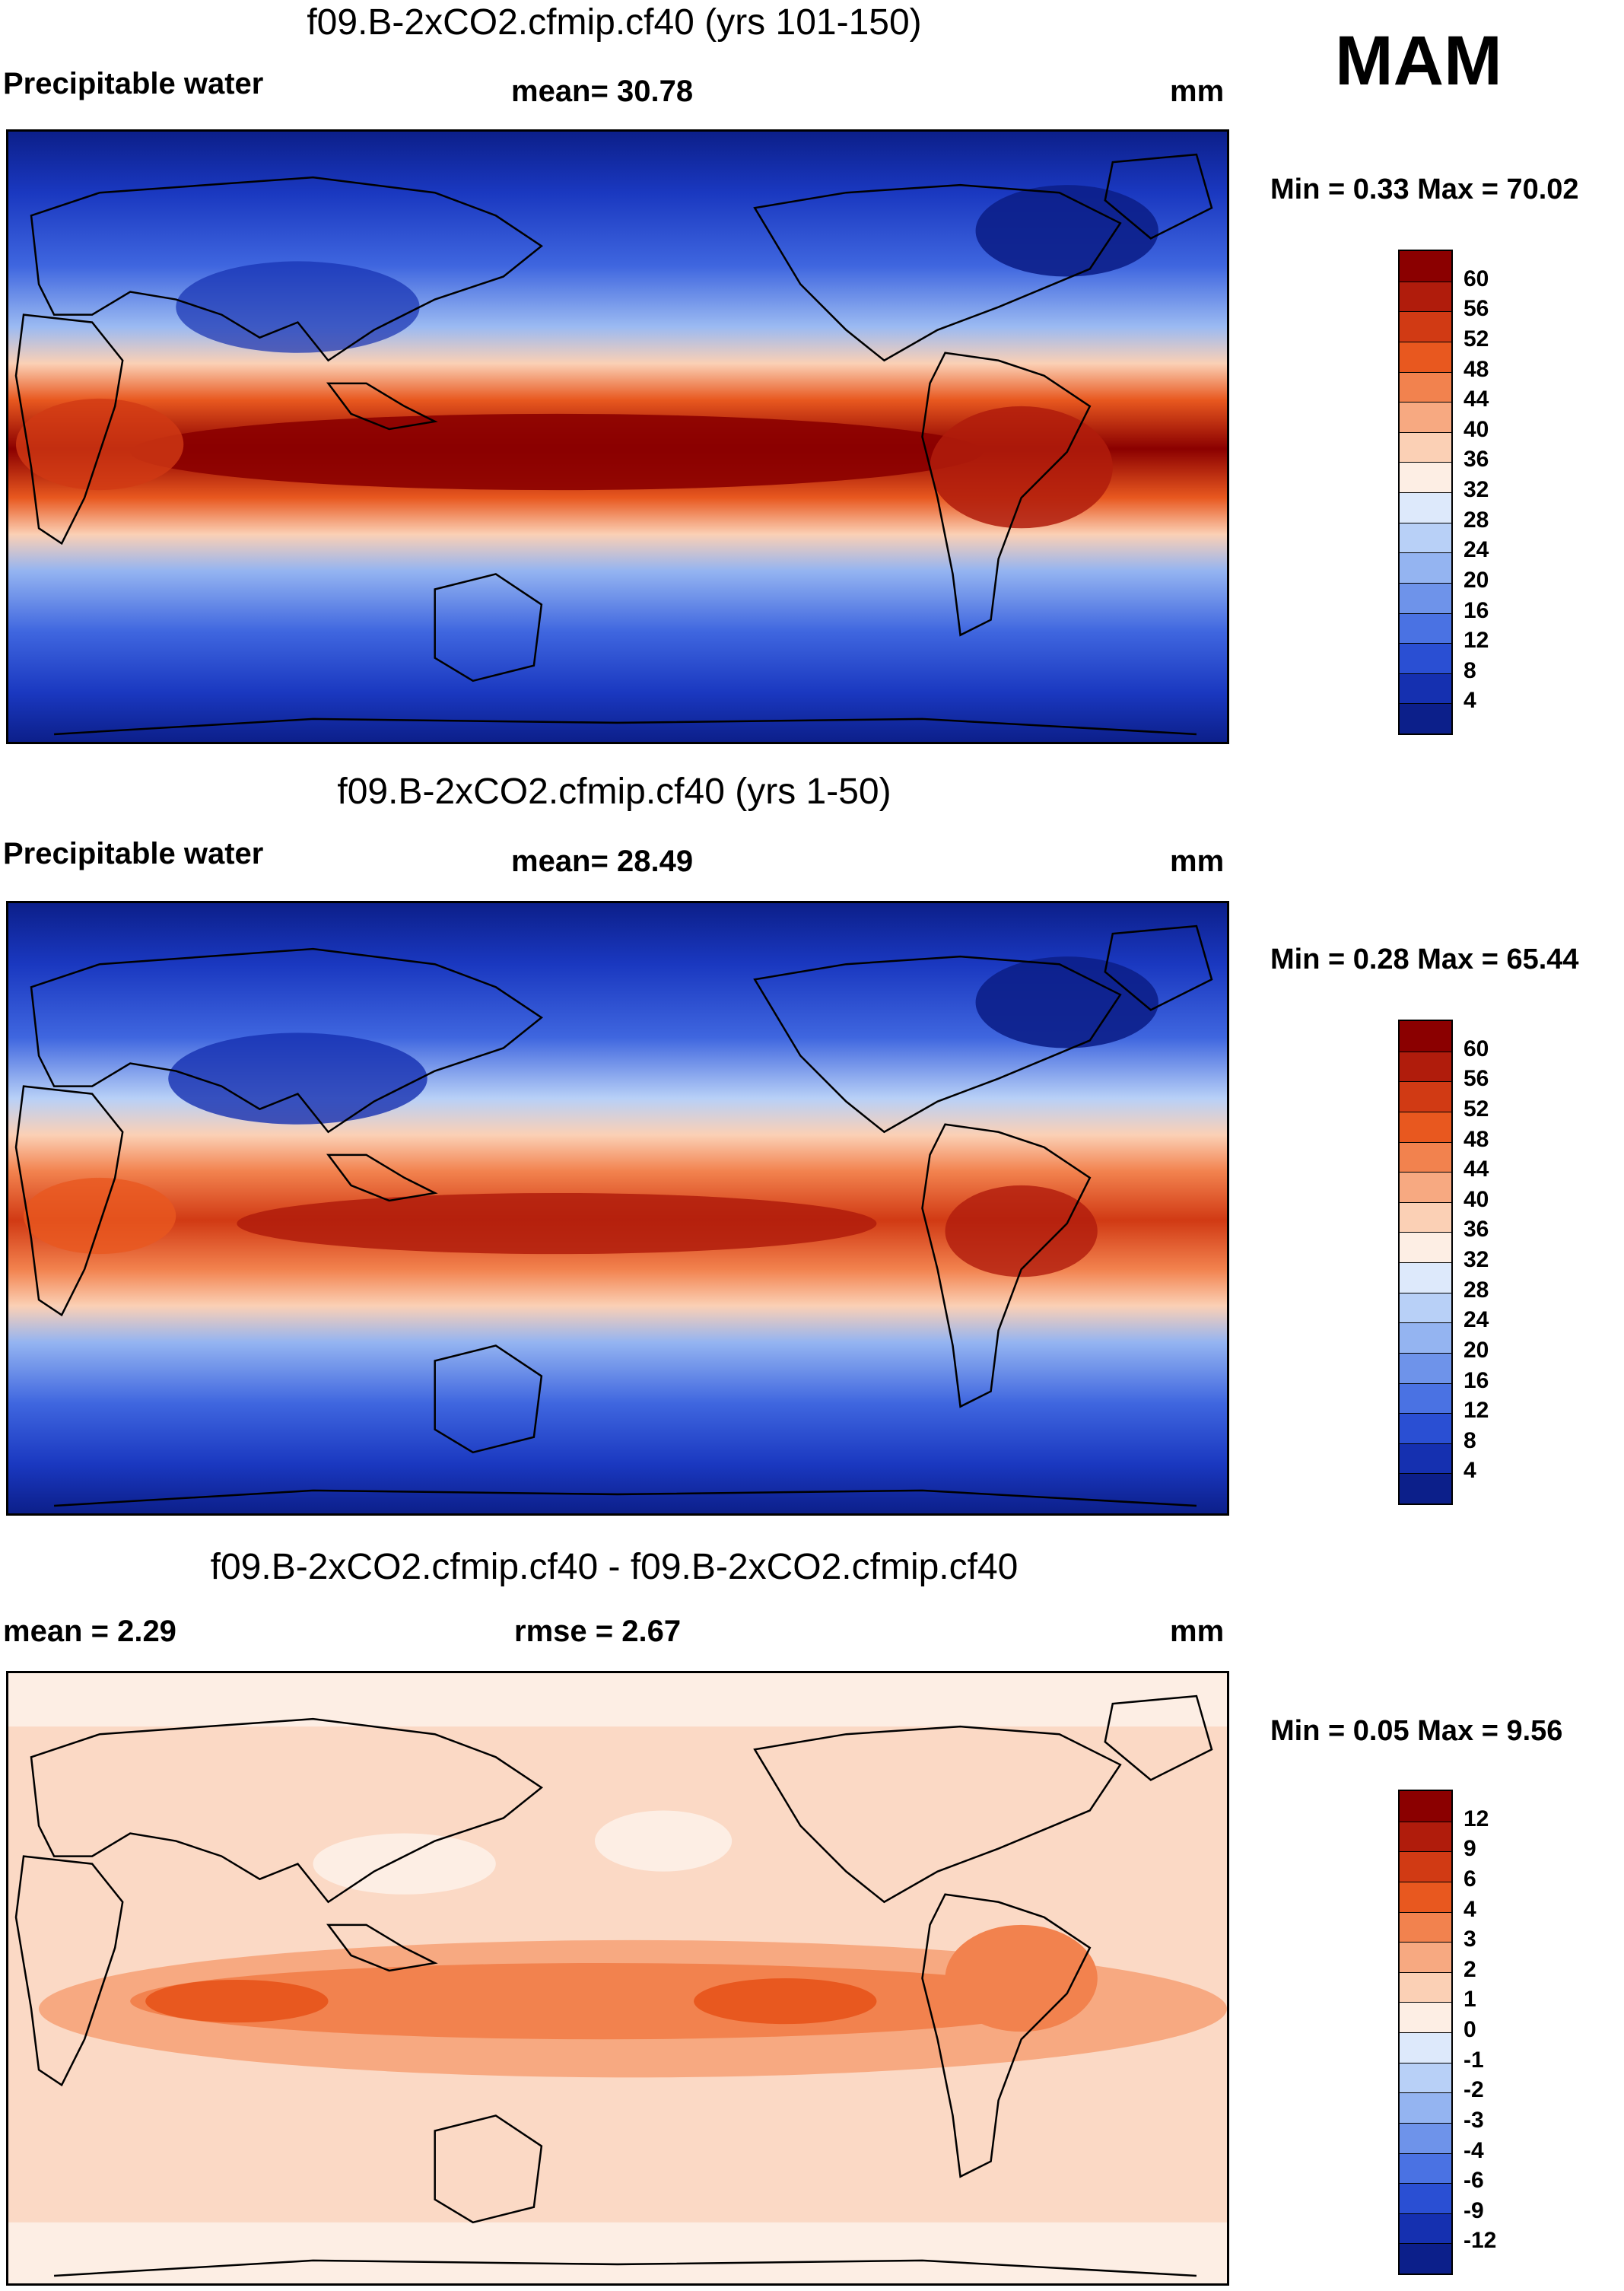 Image resolution: width=1624 pixels, height=2291 pixels. What do you see at coordinates (1197, 91) in the screenshot?
I see `panel-1-units: mm` at bounding box center [1197, 91].